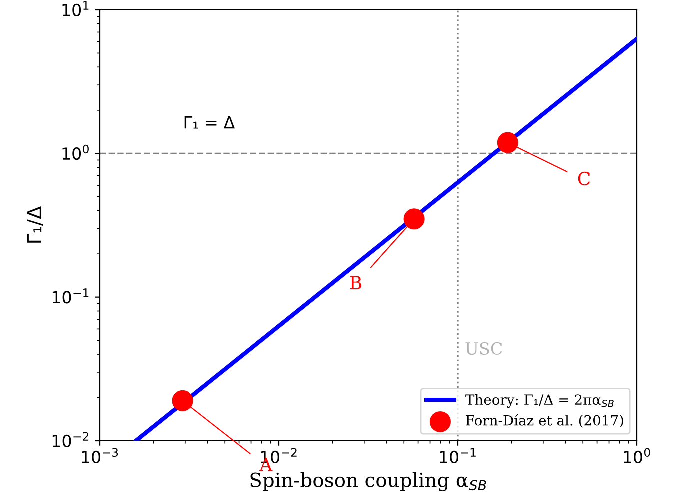 This screenshot has width=683, height=504. Describe the element at coordinates (70, 440) in the screenshot. I see `y-tick-label: 10$^{−2}$` at that location.